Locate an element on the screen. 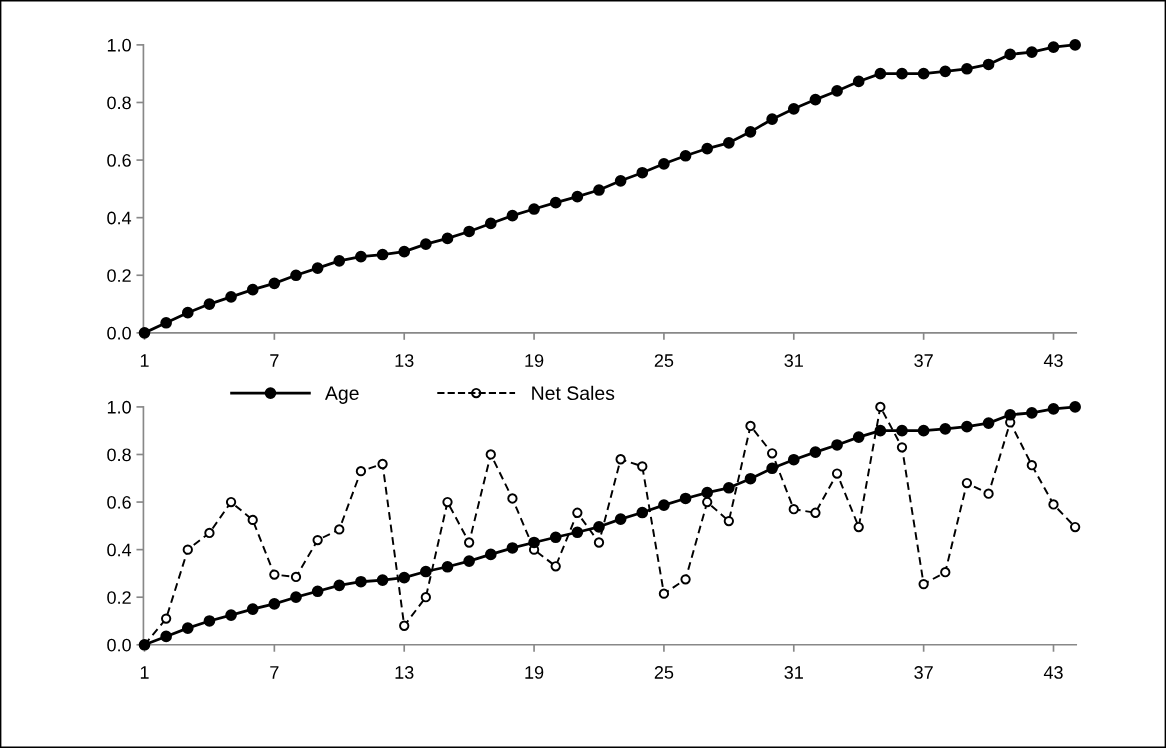 This screenshot has height=748, width=1166. x-tick-label: 43 is located at coordinates (1053, 360).